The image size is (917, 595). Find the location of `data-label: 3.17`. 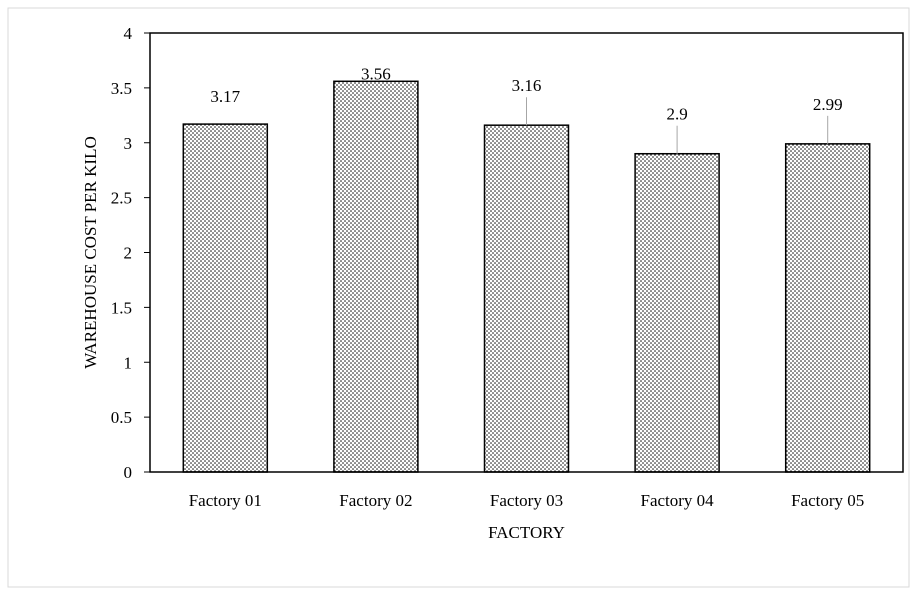

data-label: 3.17 is located at coordinates (225, 96).